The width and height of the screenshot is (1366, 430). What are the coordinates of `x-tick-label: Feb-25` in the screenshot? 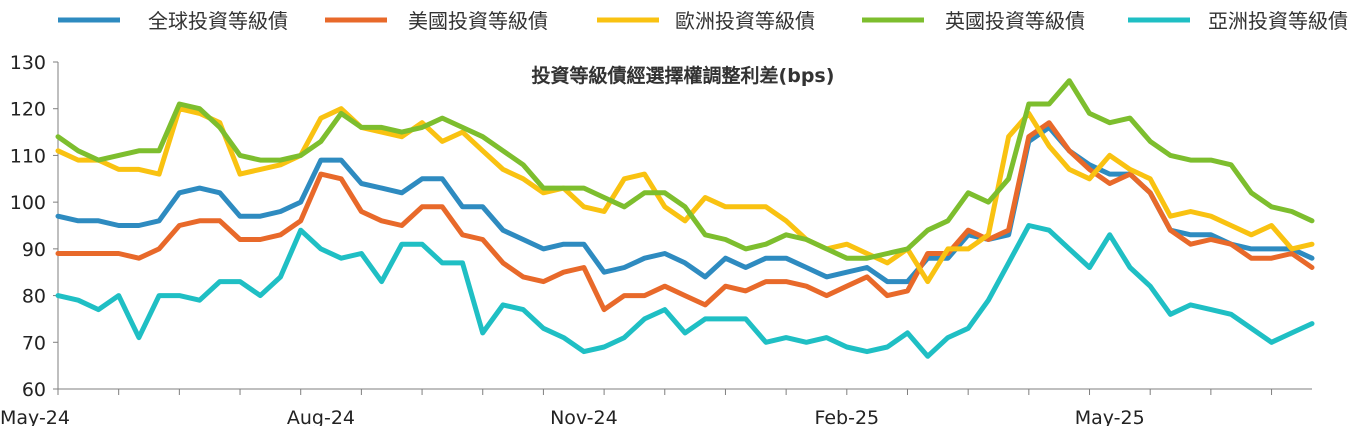 It's located at (846, 416).